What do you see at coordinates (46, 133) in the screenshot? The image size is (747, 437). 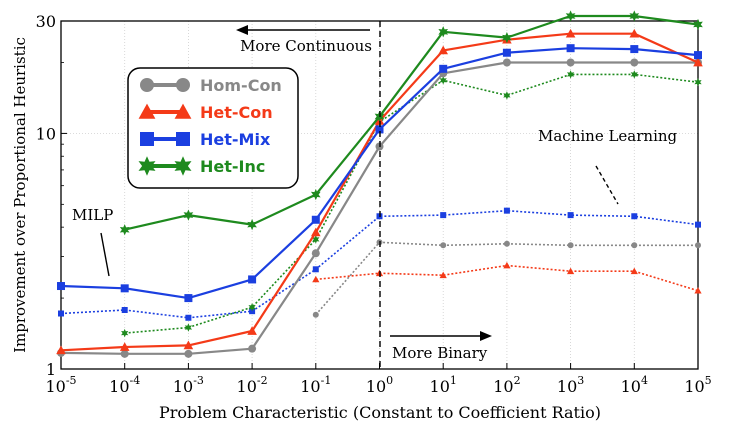 I see `y-tick-label: 10` at bounding box center [46, 133].